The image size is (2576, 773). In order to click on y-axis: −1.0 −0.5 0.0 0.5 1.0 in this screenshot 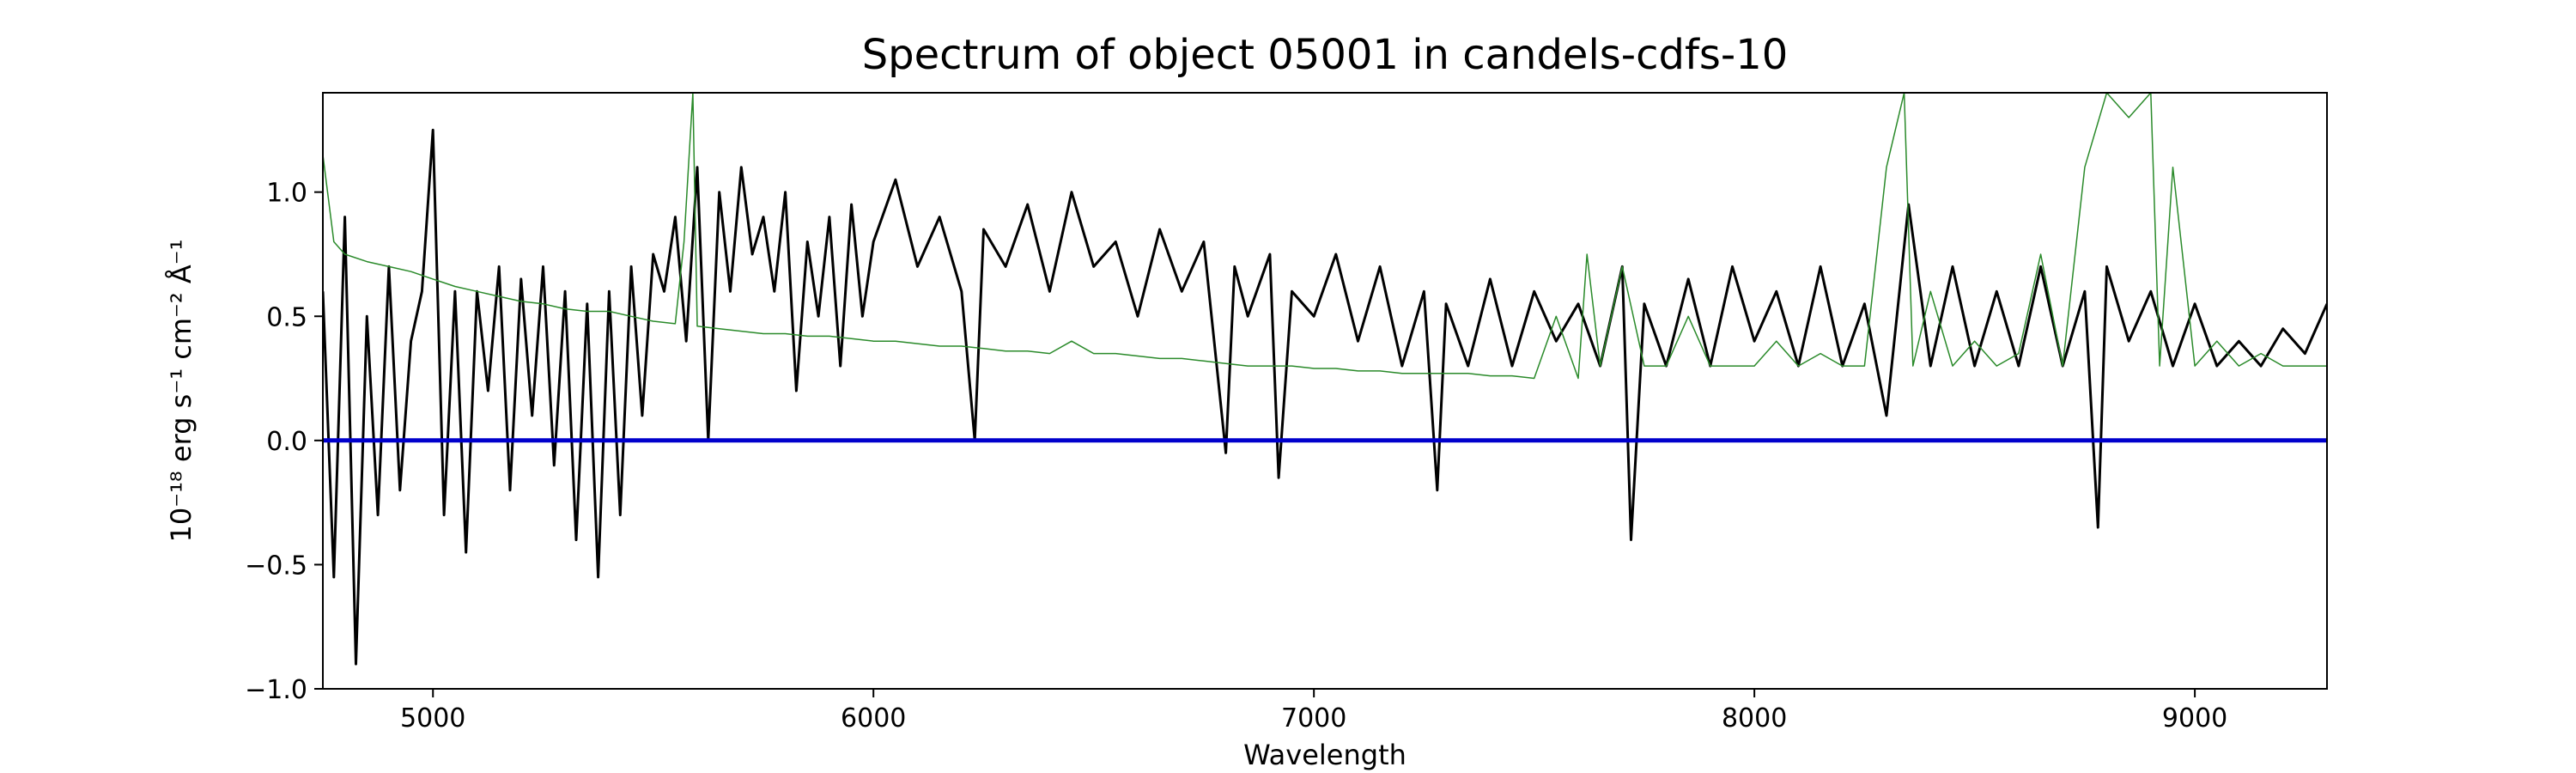, I will do `click(284, 442)`.